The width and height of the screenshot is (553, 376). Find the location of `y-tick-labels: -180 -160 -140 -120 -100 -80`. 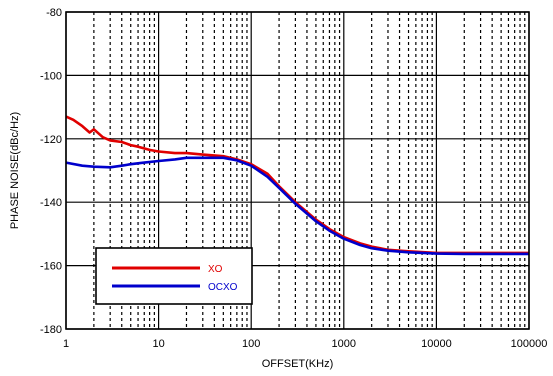

y-tick-labels: -180 -160 -140 -120 -100 -80 is located at coordinates (51, 171).